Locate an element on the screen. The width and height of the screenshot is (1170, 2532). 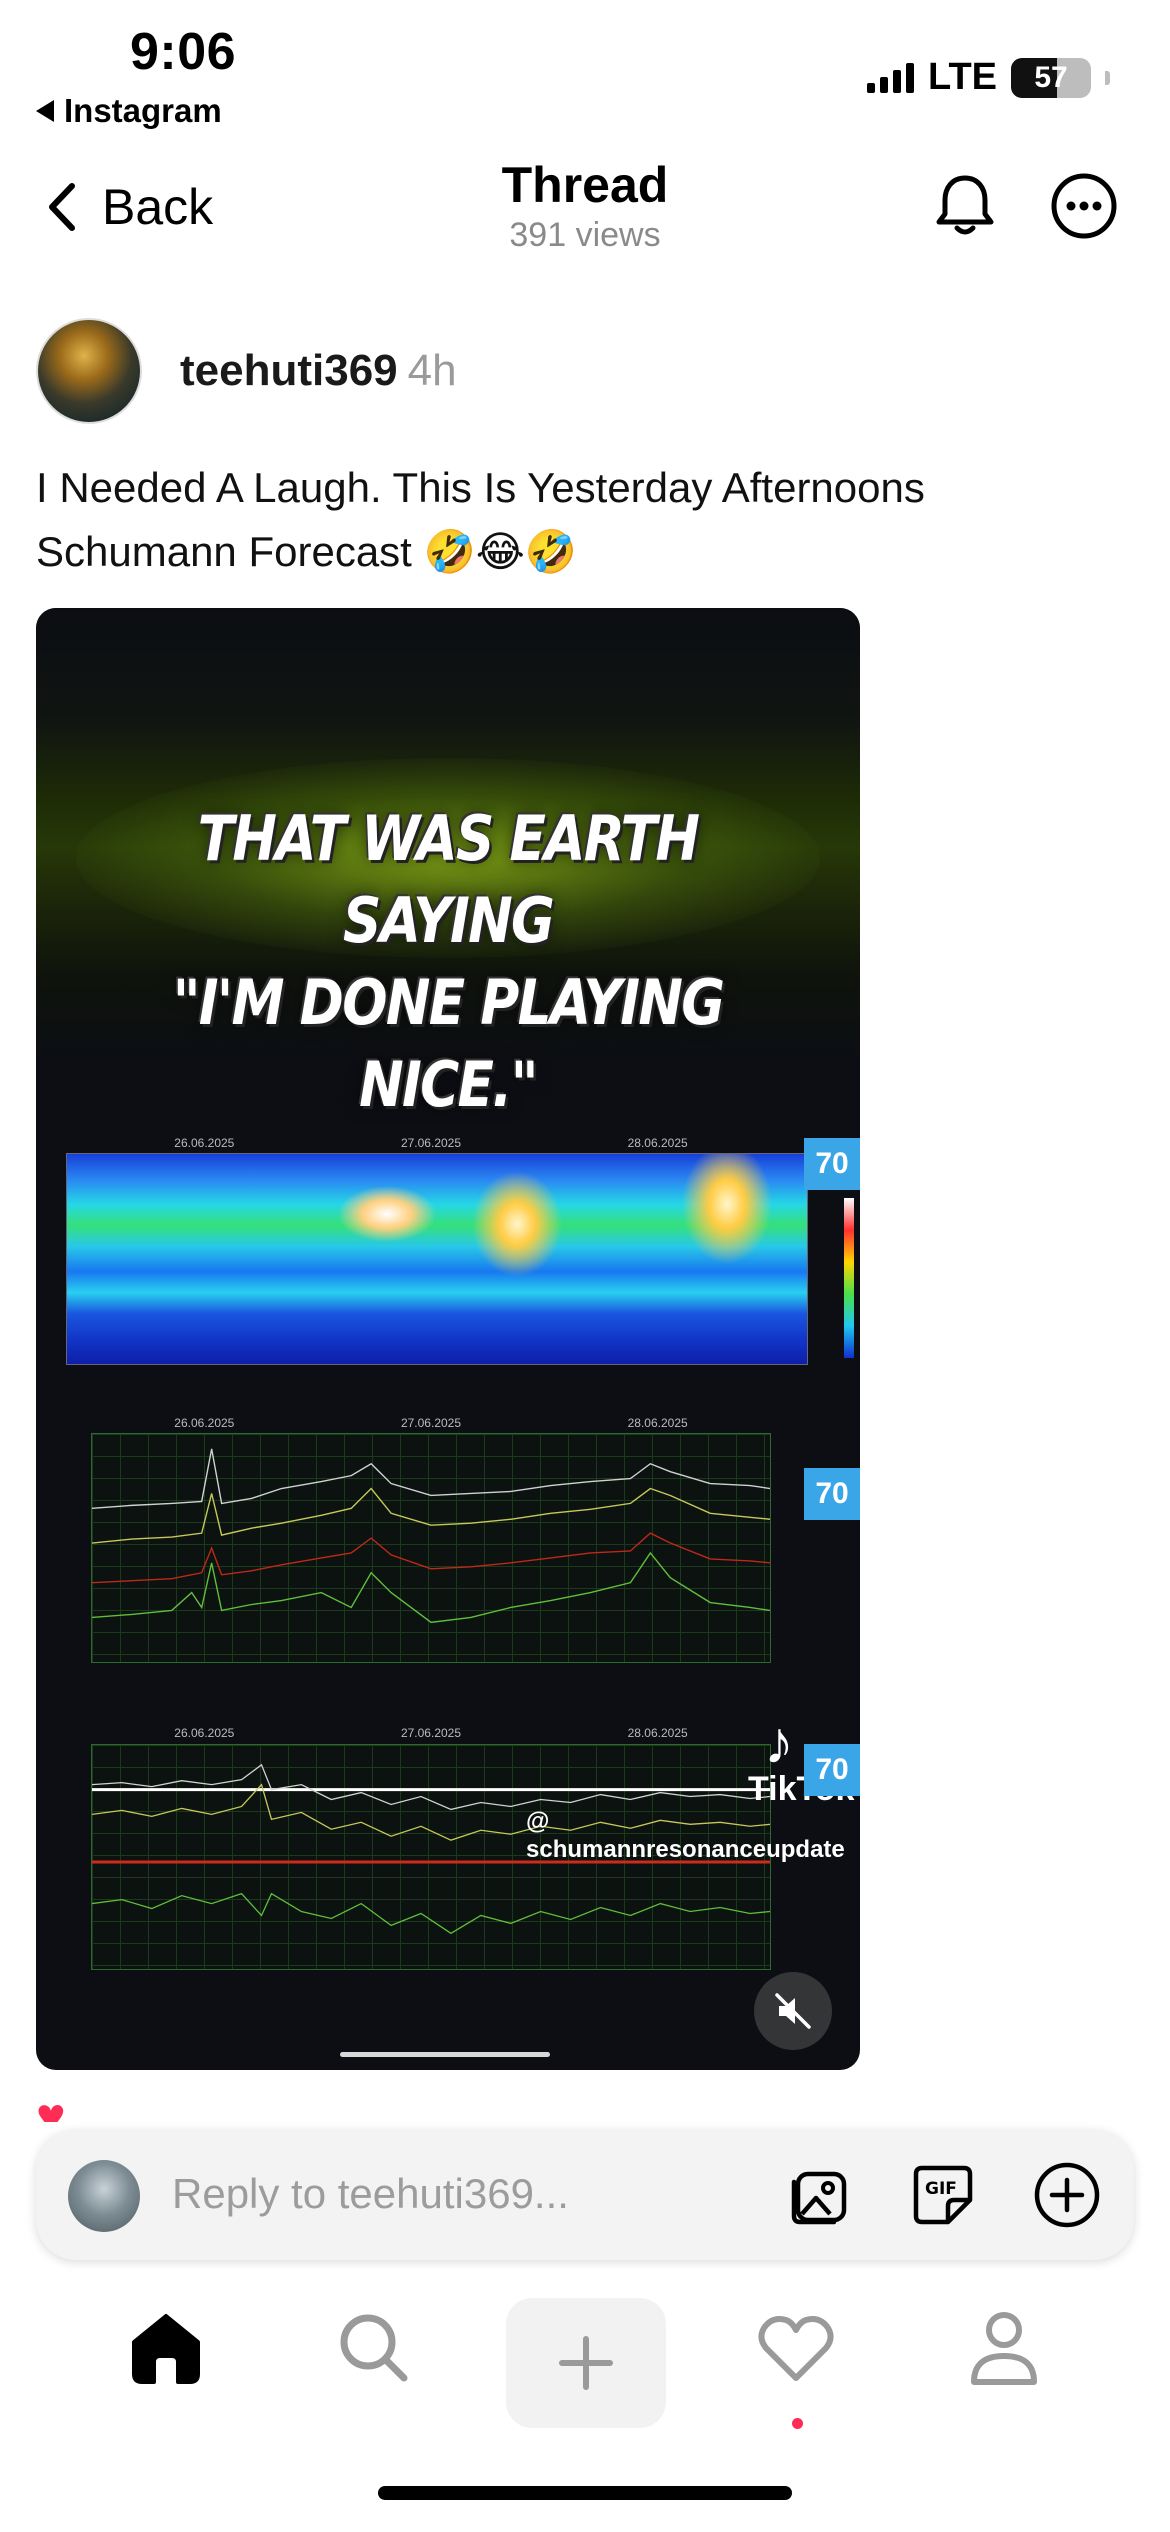
gif-icon: GIF is located at coordinates (943, 2195).